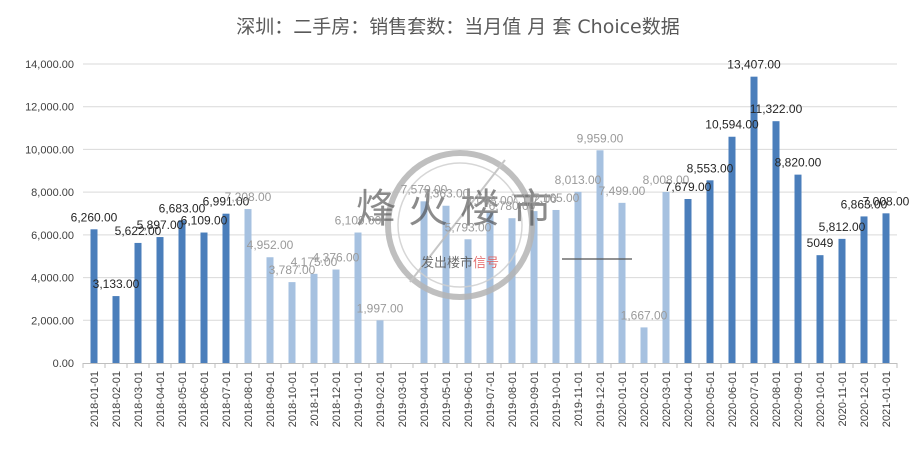  I want to click on x-tick-label: 2020-05-01, so click(711, 399).